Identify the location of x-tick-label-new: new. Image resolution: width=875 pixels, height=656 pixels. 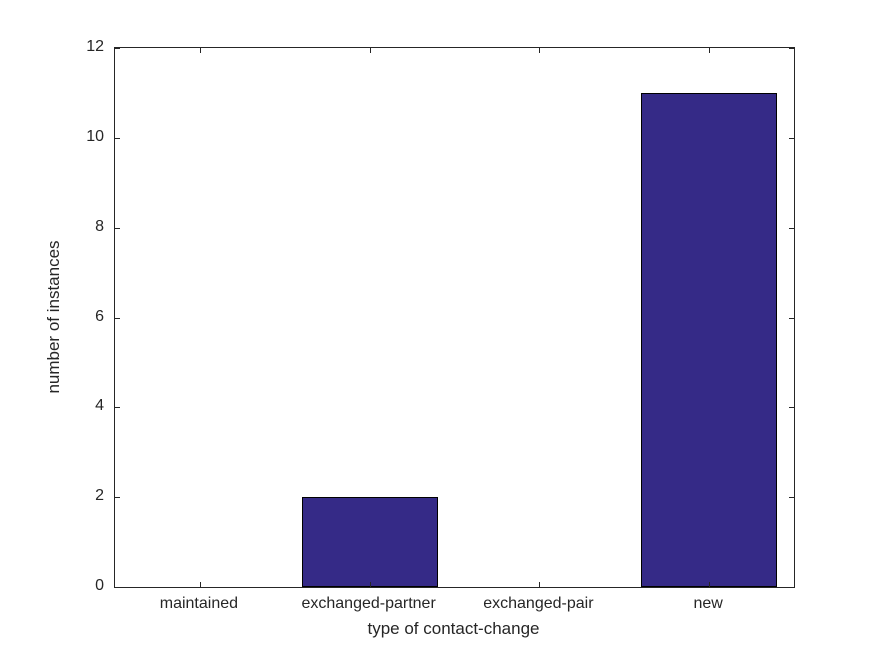
(708, 603).